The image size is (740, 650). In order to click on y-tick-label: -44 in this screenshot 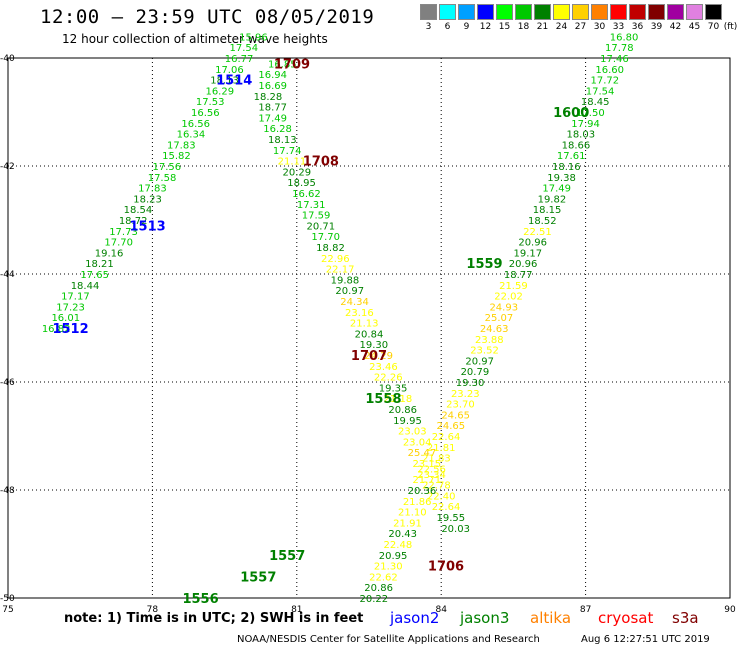, I will do `click(7, 275)`.